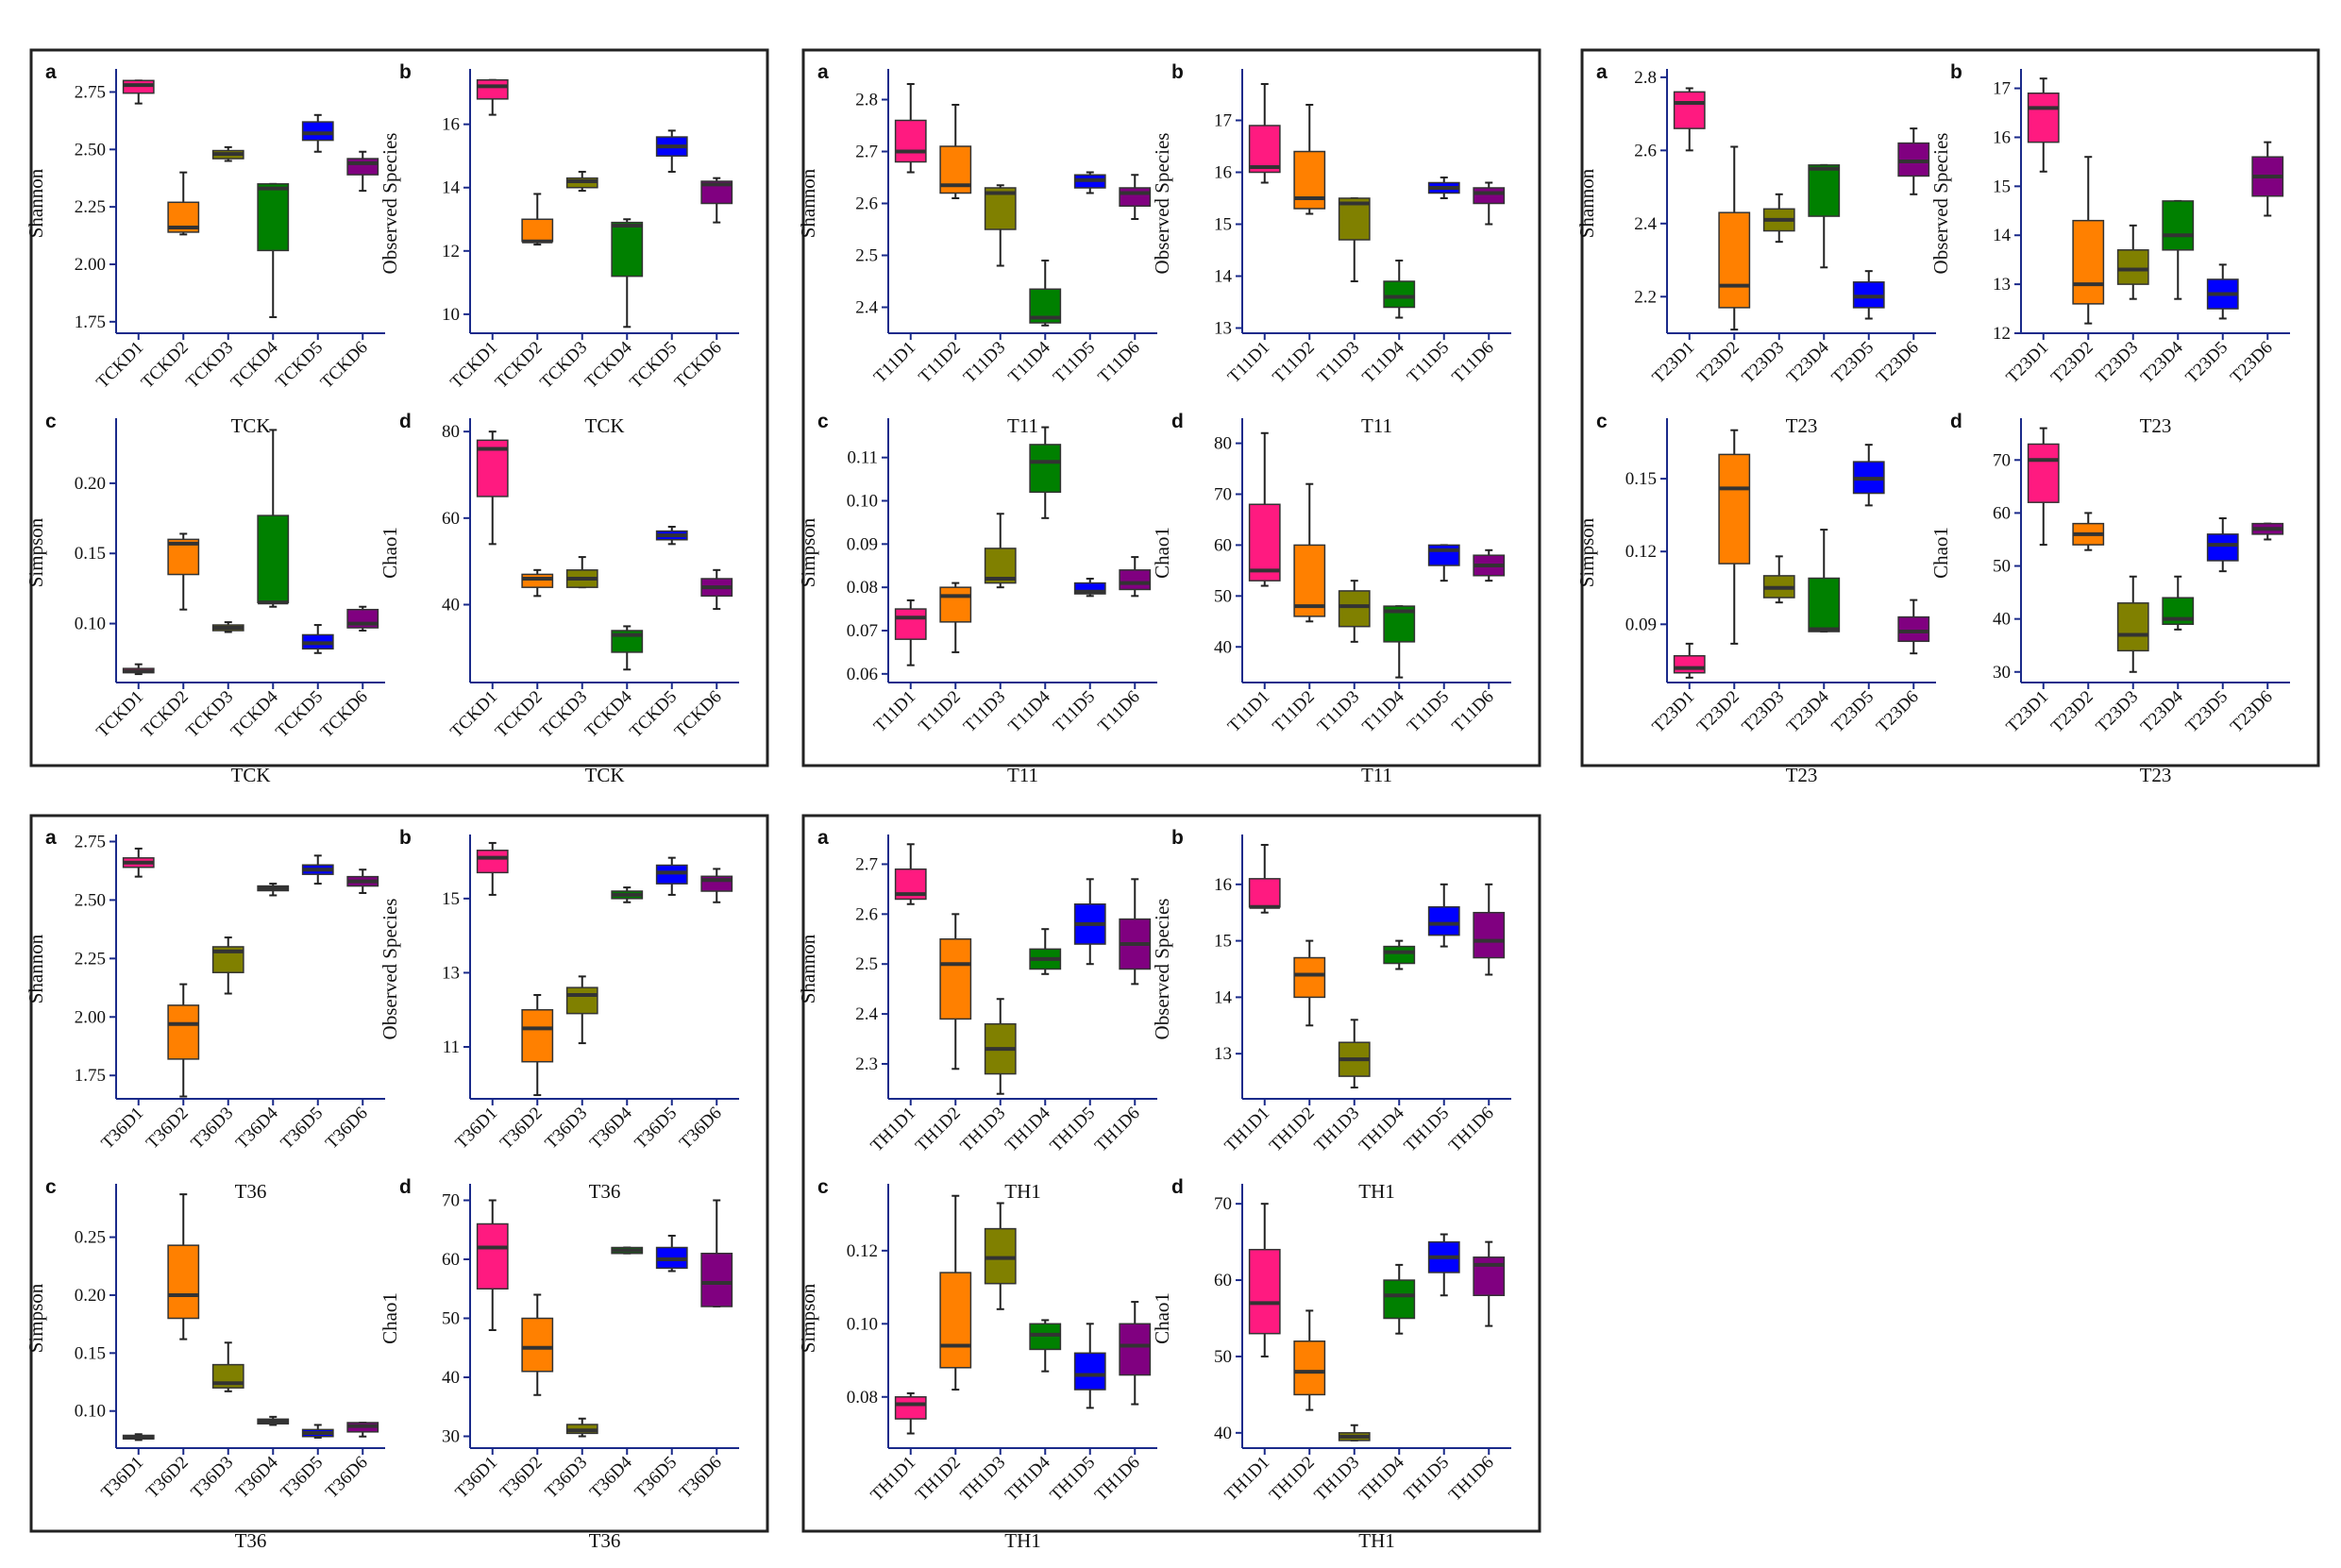 The width and height of the screenshot is (2341, 1568). What do you see at coordinates (522, 1478) in the screenshot?
I see `x-tick-label: T36D2` at bounding box center [522, 1478].